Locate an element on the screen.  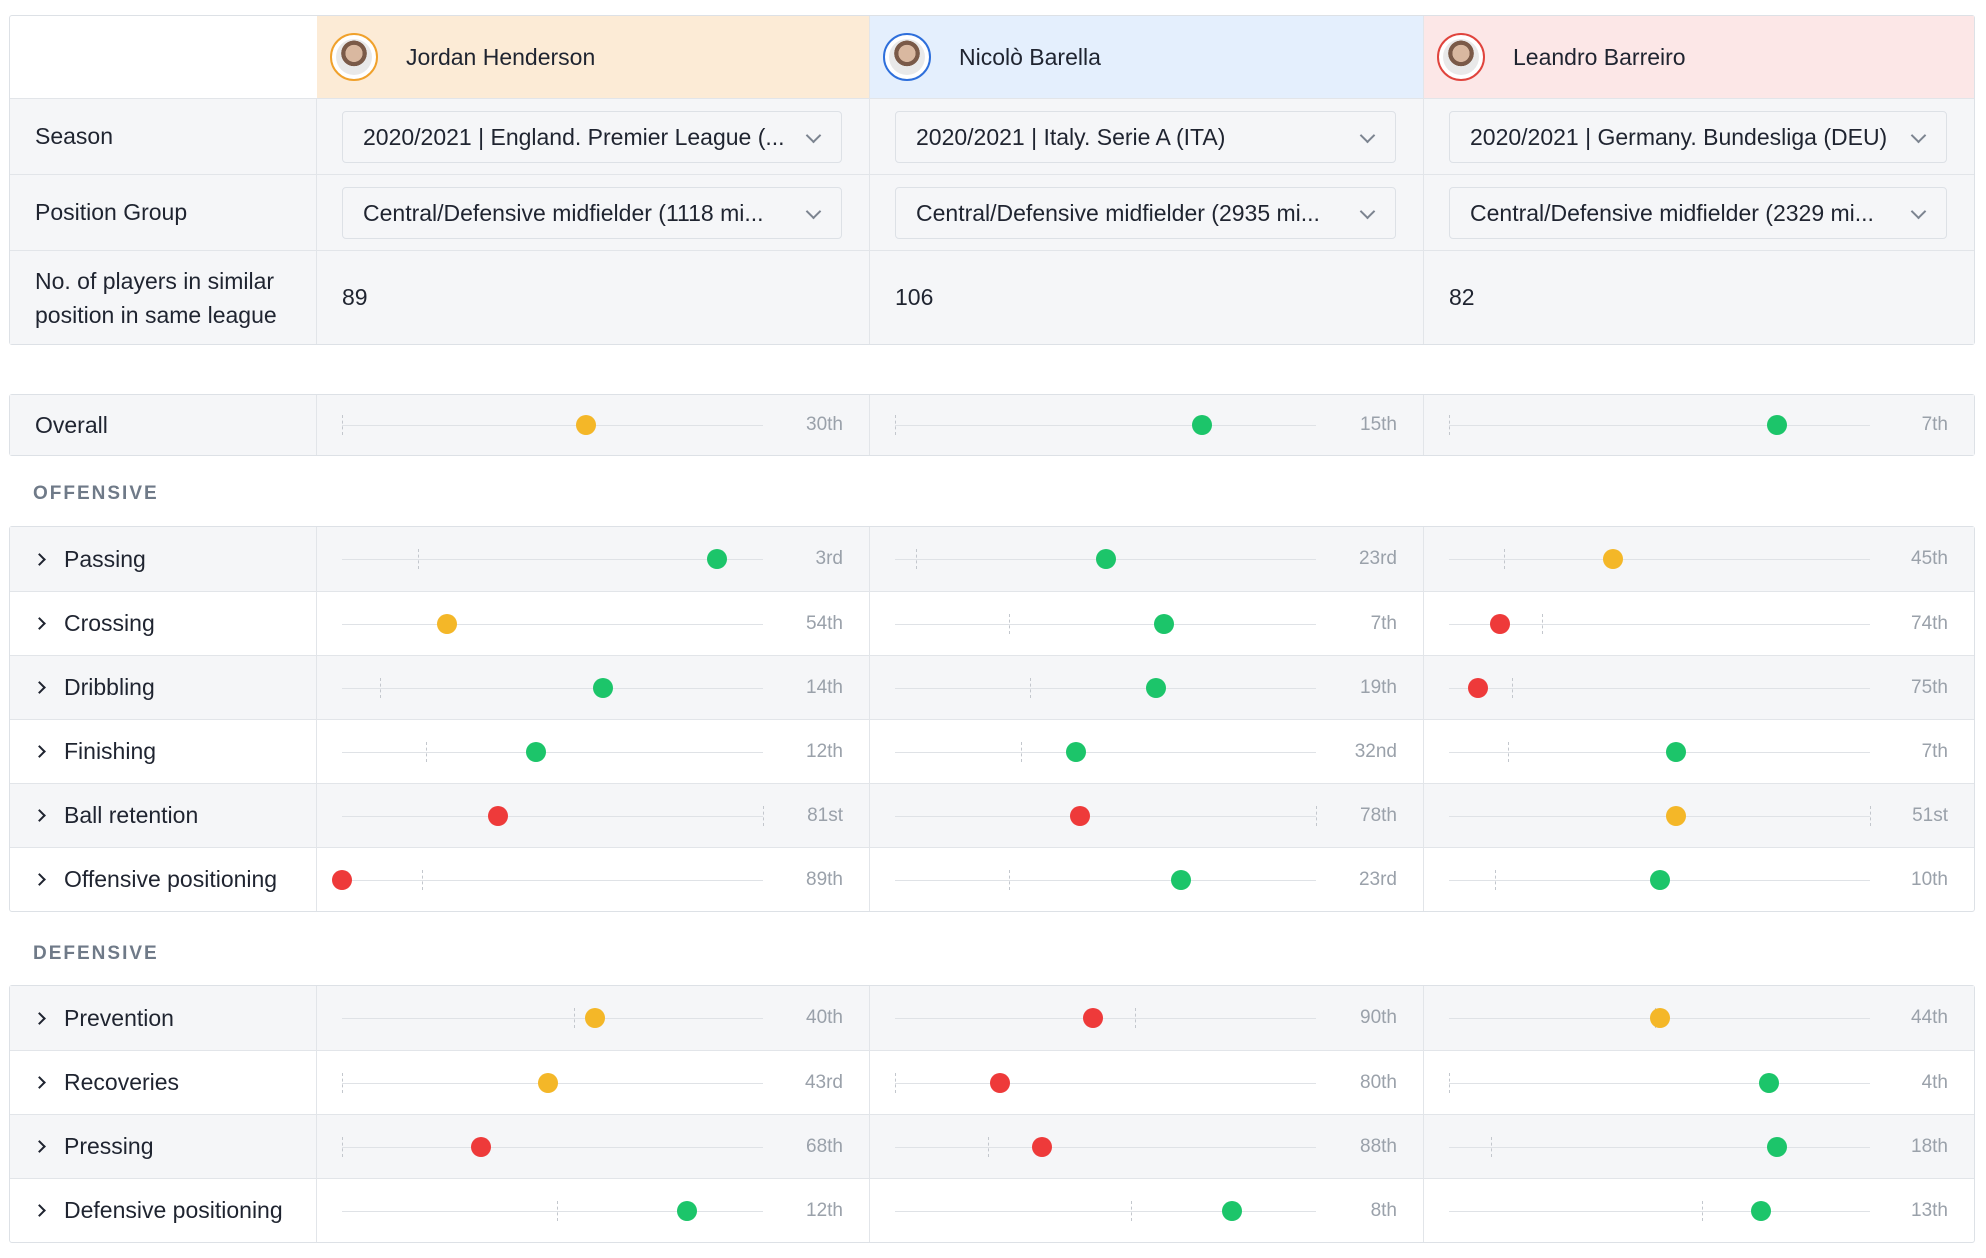
metric-label-cell: Dribbling is located at coordinates (163, 687).